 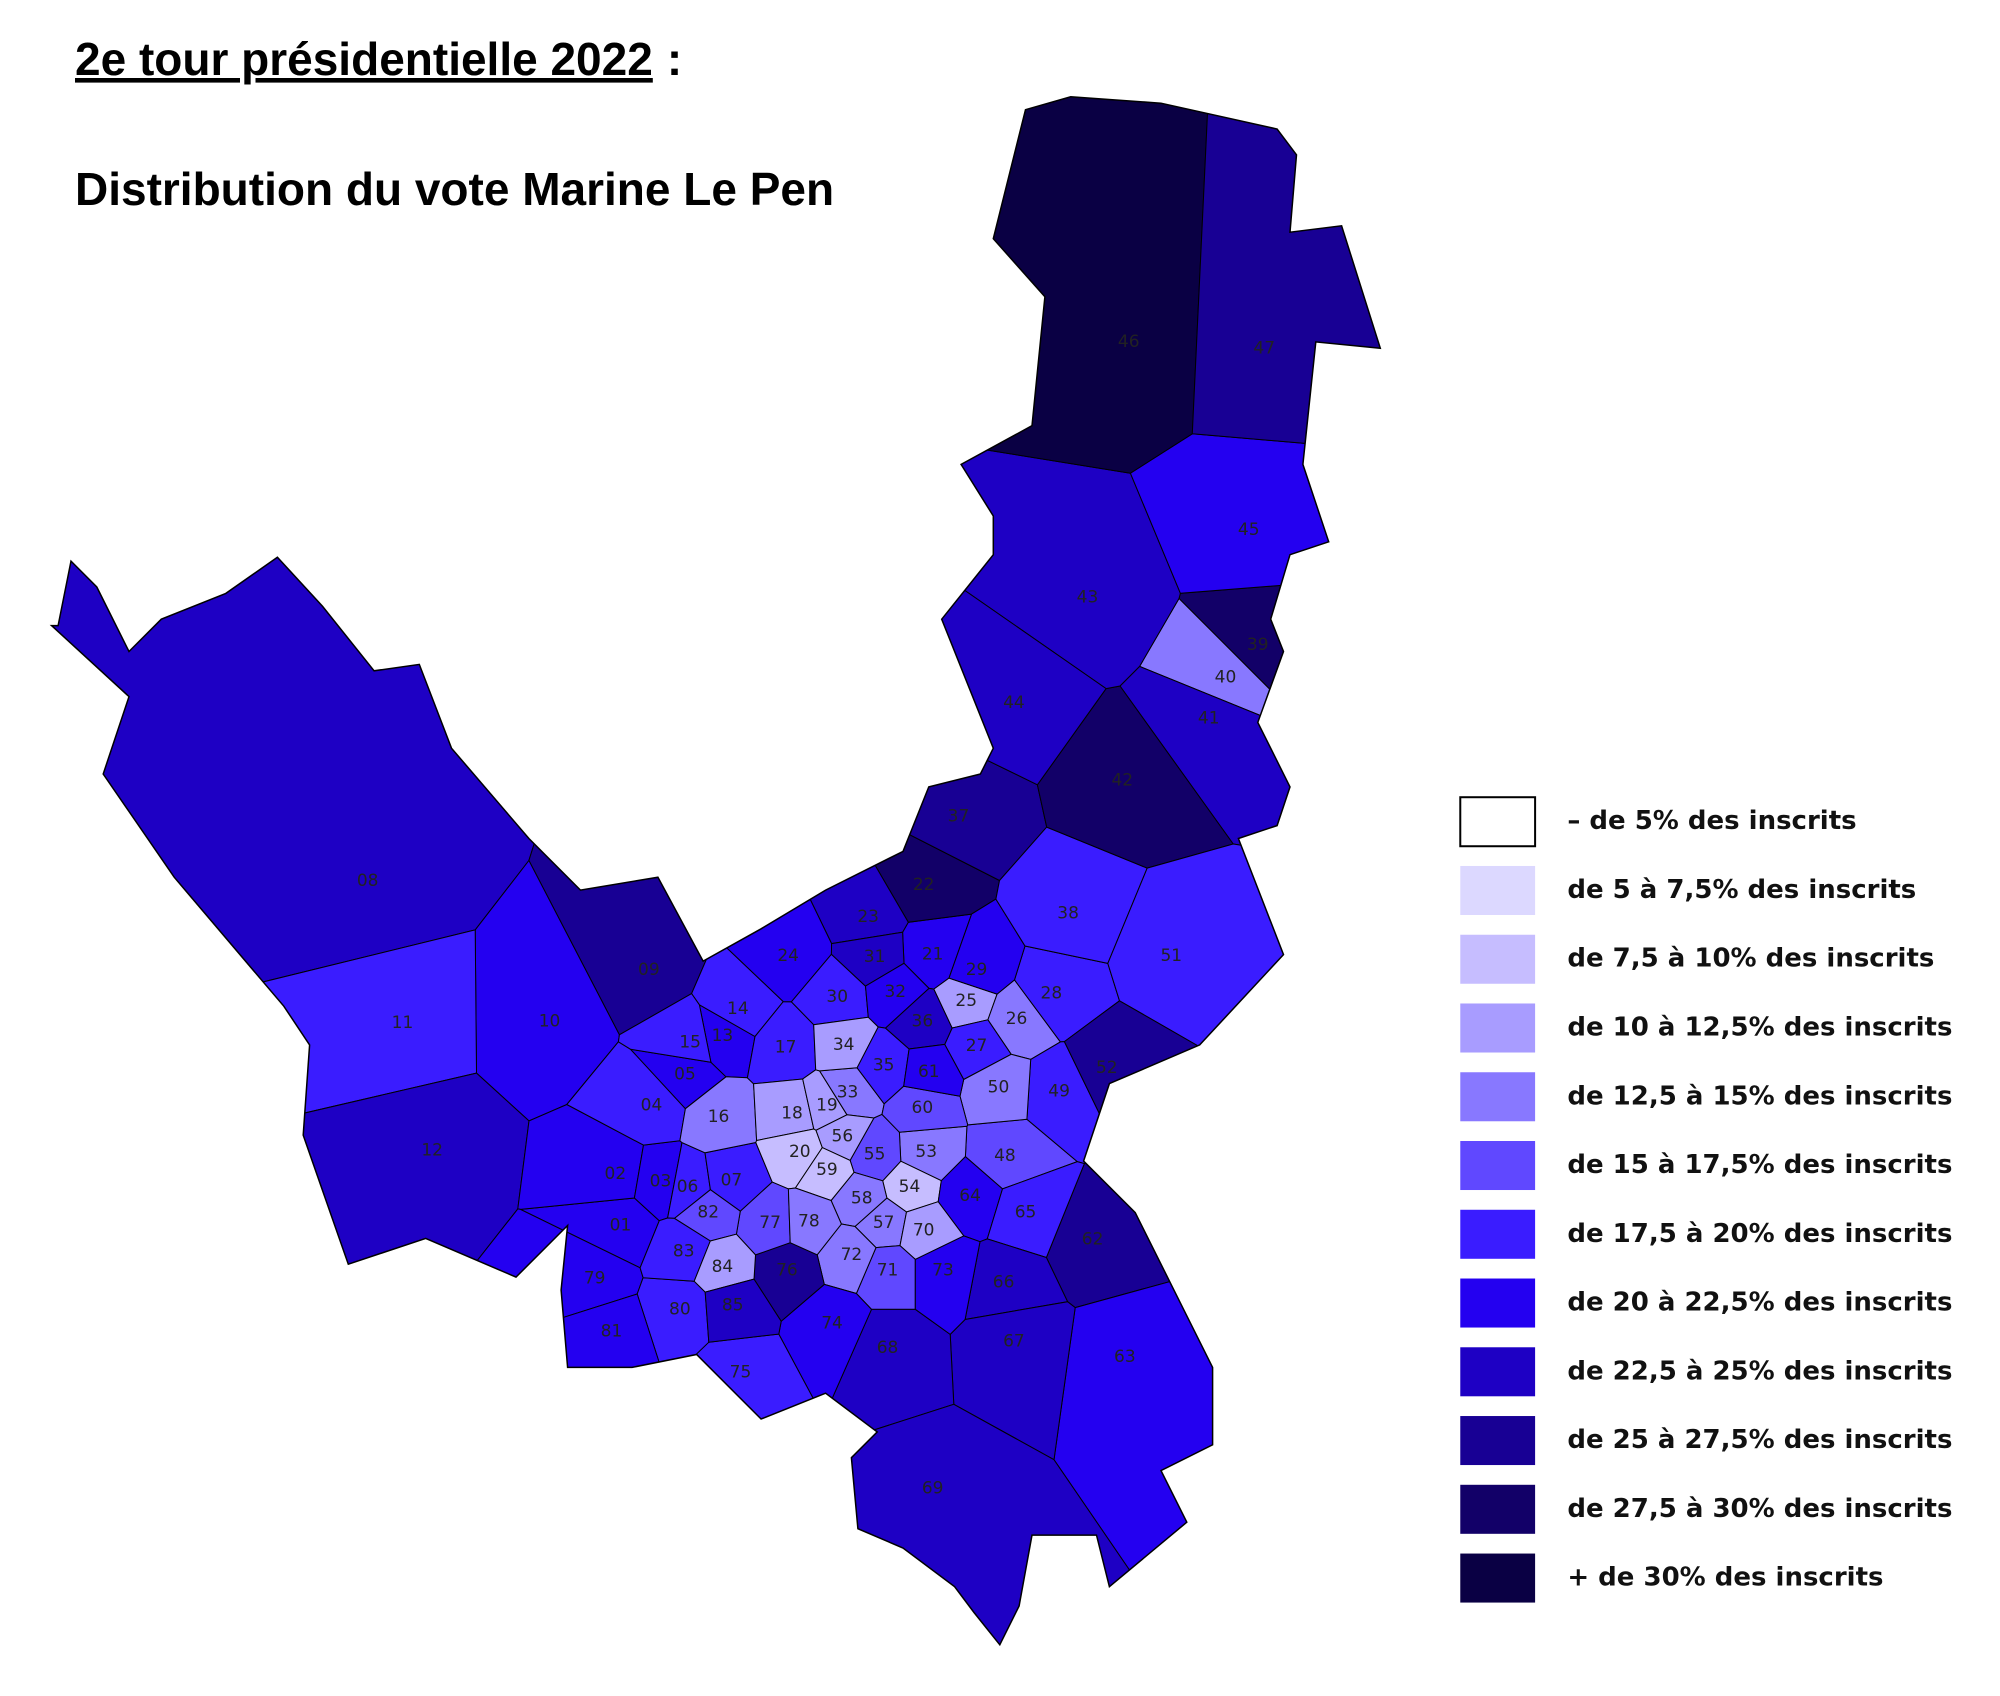 I want to click on region-label: 07, so click(x=732, y=1180).